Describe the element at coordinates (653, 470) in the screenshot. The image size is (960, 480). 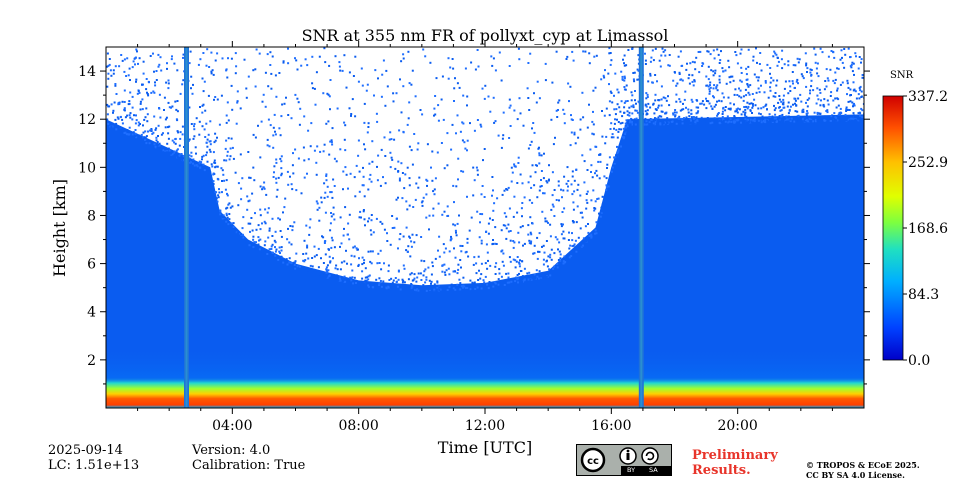
I see `cc-sa-label: SA` at that location.